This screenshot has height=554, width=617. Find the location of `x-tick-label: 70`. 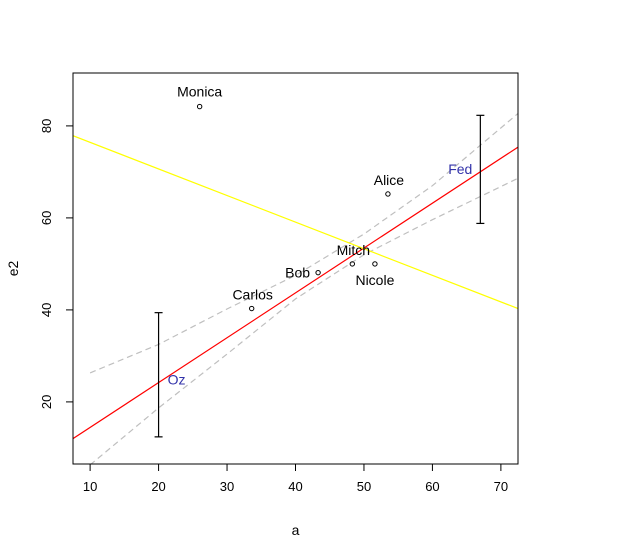

x-tick-label: 70 is located at coordinates (501, 486).